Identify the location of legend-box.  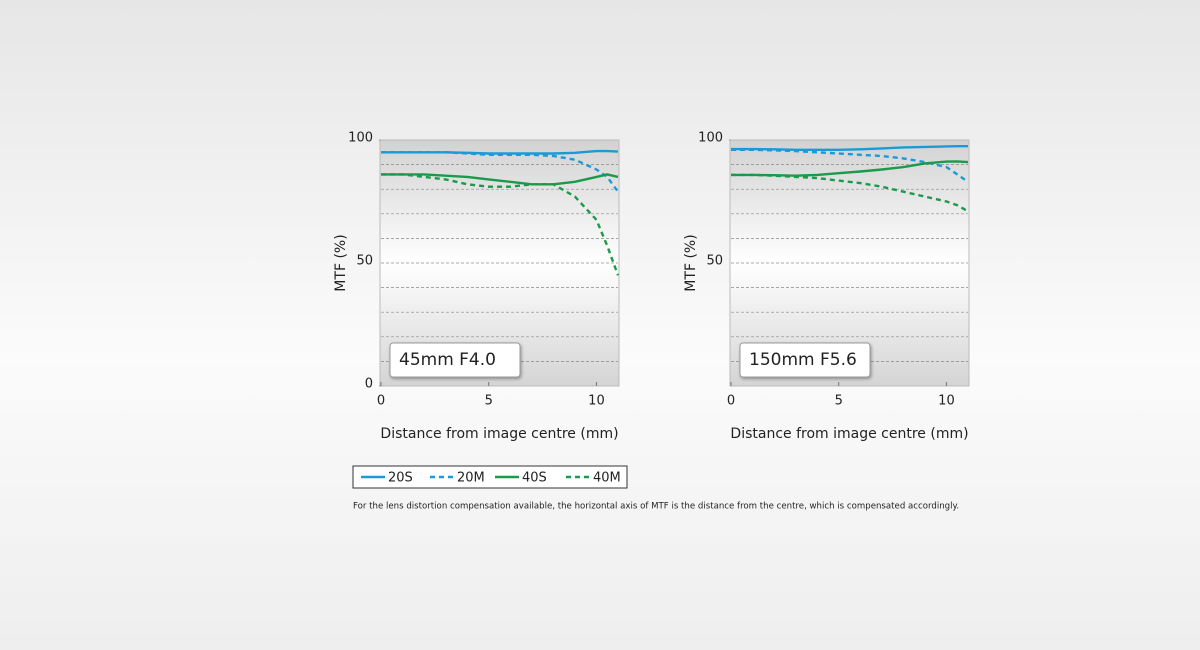
(490, 477).